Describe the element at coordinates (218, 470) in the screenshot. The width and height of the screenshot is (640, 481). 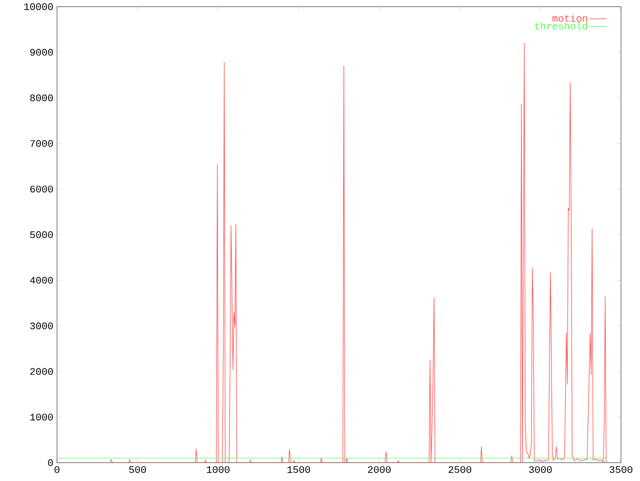
I see `x-tick-label: 1000` at that location.